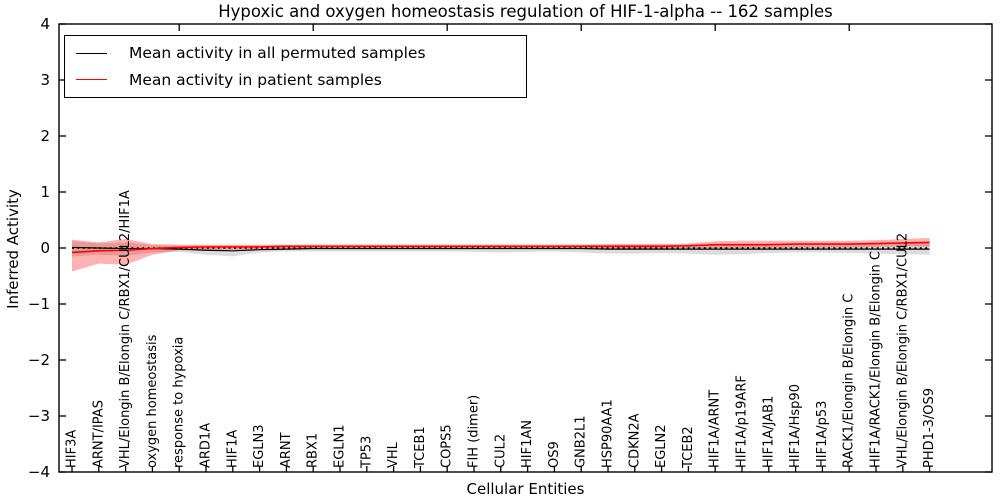 The image size is (1000, 500). I want to click on x-tick-label: GNB2L1, so click(581, 441).